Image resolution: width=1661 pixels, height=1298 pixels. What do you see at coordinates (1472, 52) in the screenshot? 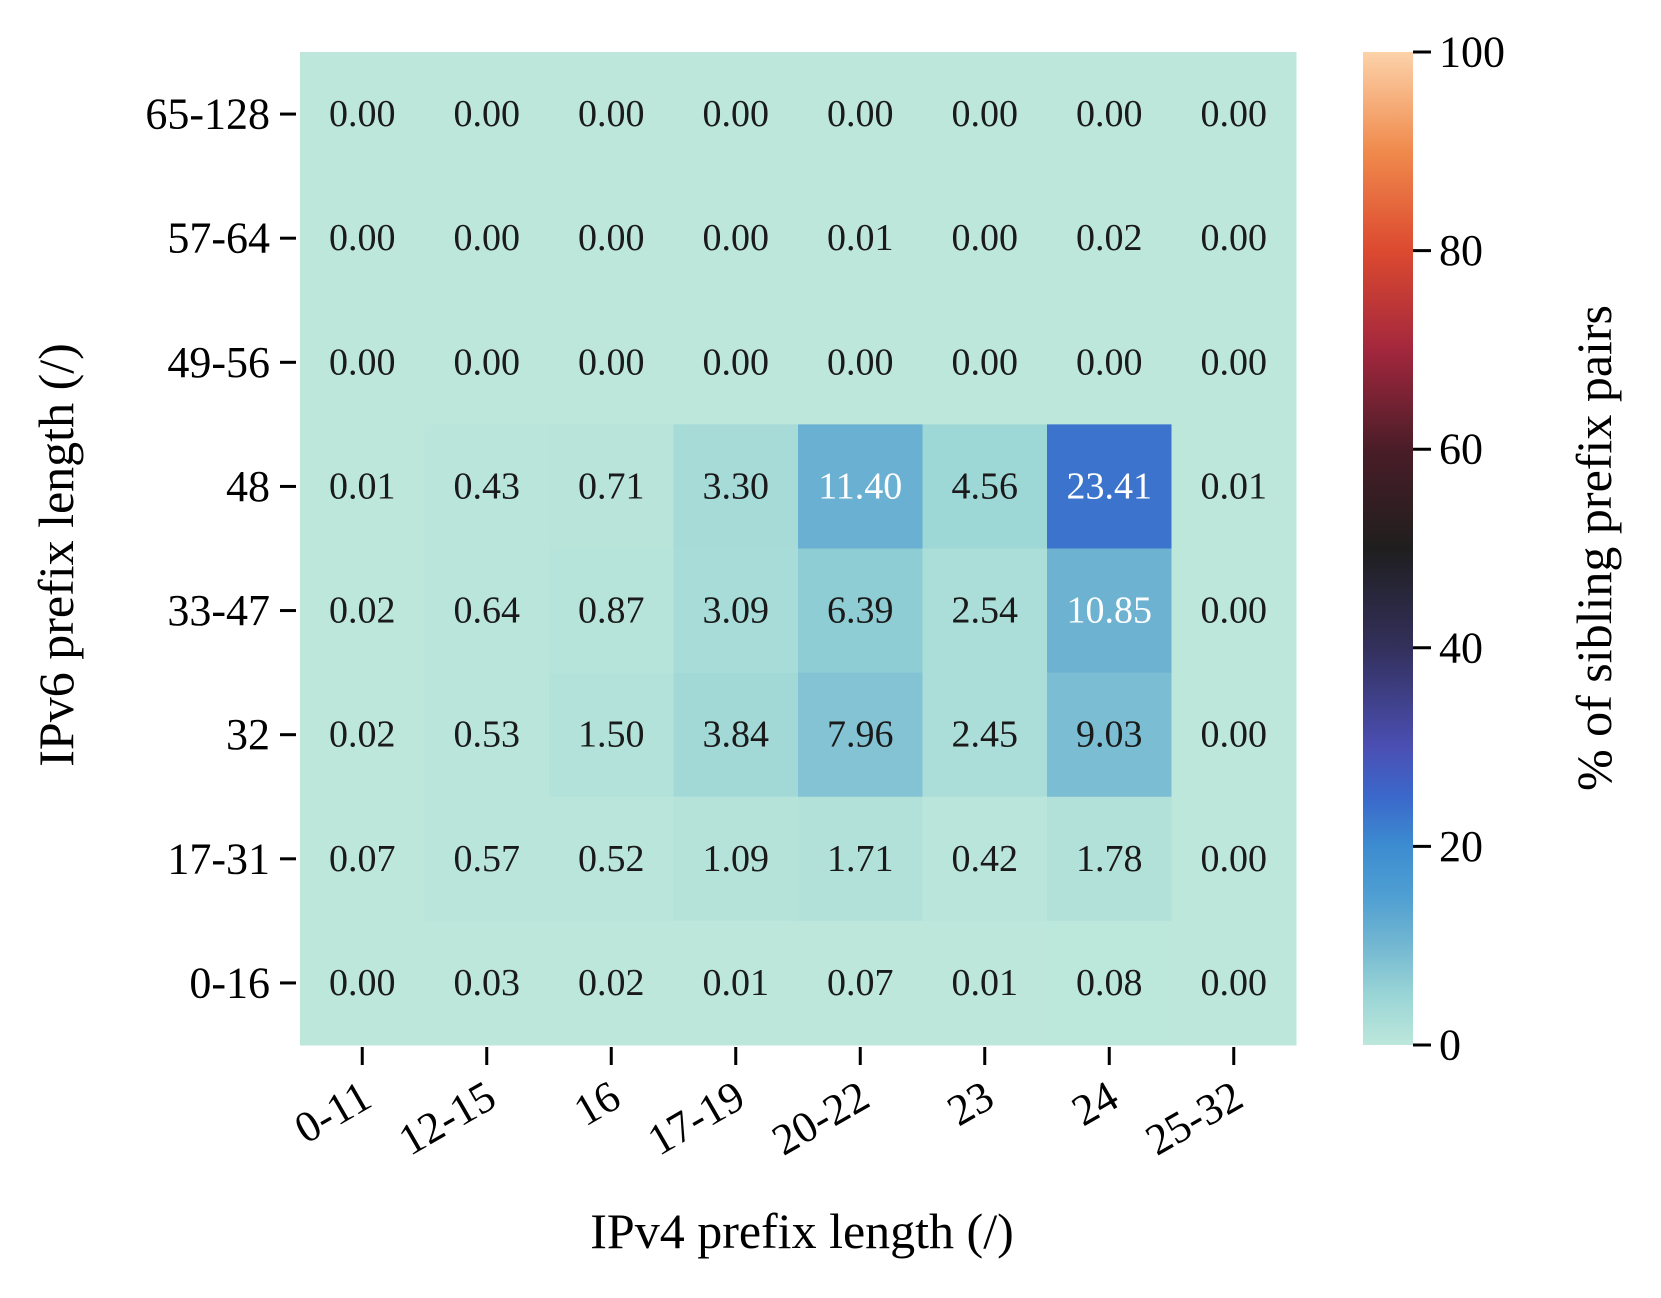
I see `colorbar-tick-label: 100` at bounding box center [1472, 52].